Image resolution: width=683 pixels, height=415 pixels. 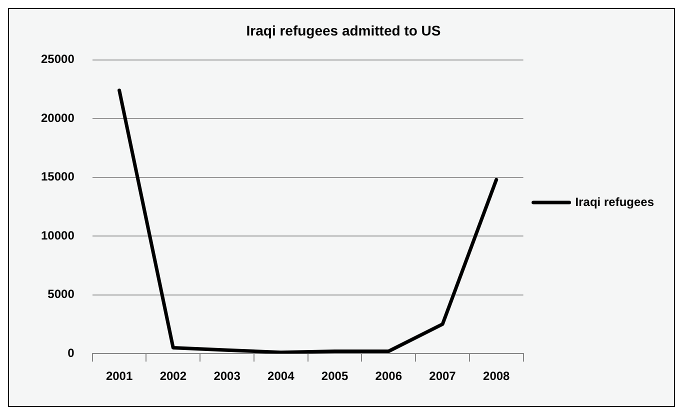 What do you see at coordinates (614, 201) in the screenshot?
I see `legend-label: Iraqi refugees` at bounding box center [614, 201].